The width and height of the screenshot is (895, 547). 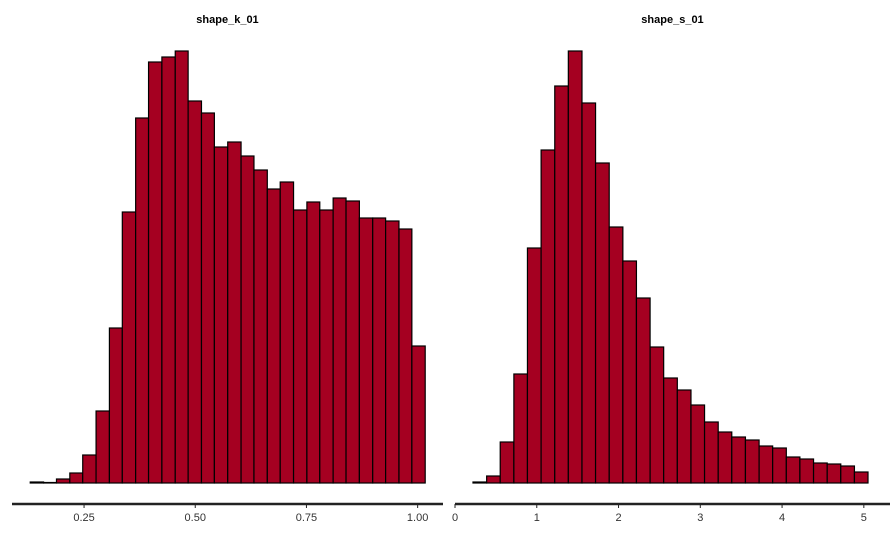 What do you see at coordinates (672, 20) in the screenshot?
I see `chart-title: shape_s_01` at bounding box center [672, 20].